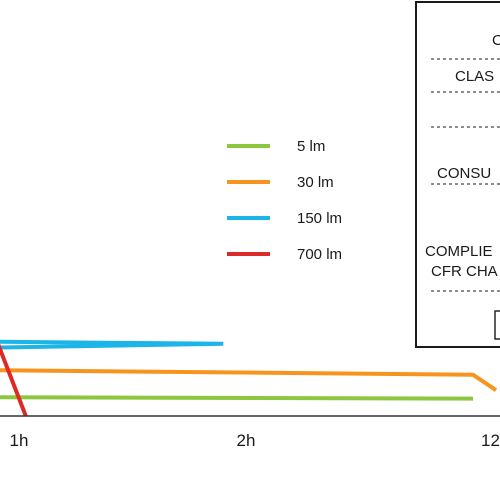 The width and height of the screenshot is (500, 500). Describe the element at coordinates (497, 325) in the screenshot. I see `info-panel-box` at that location.